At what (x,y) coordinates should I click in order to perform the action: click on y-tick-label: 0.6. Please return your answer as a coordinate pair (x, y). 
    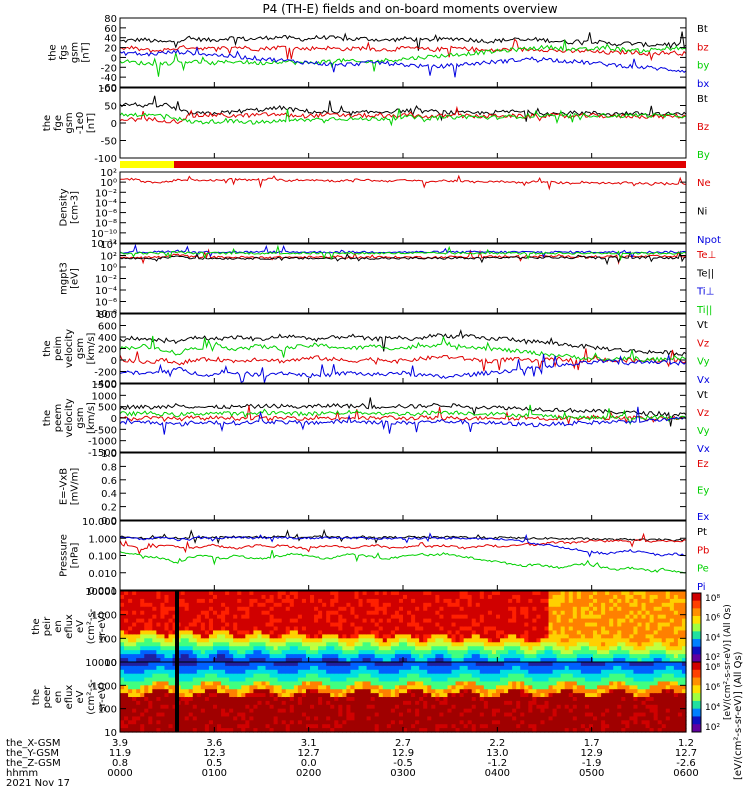
    Looking at the image, I should click on (109, 481).